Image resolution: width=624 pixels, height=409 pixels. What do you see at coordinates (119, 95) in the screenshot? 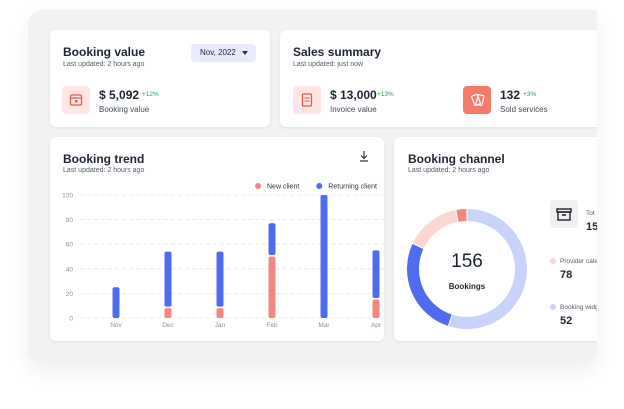
I see `amount: $ 5,092` at bounding box center [119, 95].